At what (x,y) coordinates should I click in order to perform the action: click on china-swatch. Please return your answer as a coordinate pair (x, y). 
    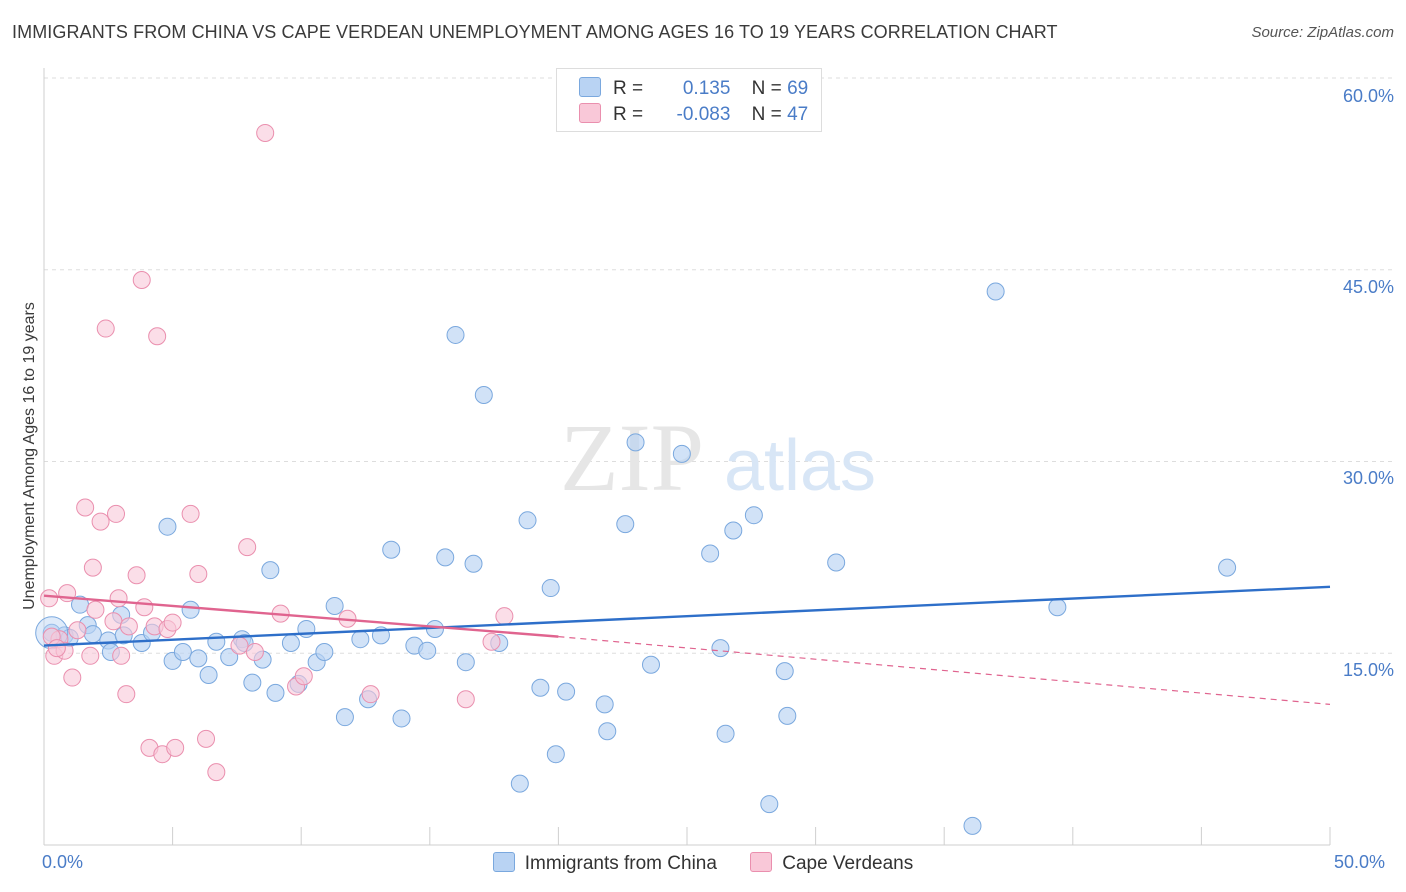
    Looking at the image, I should click on (590, 87).